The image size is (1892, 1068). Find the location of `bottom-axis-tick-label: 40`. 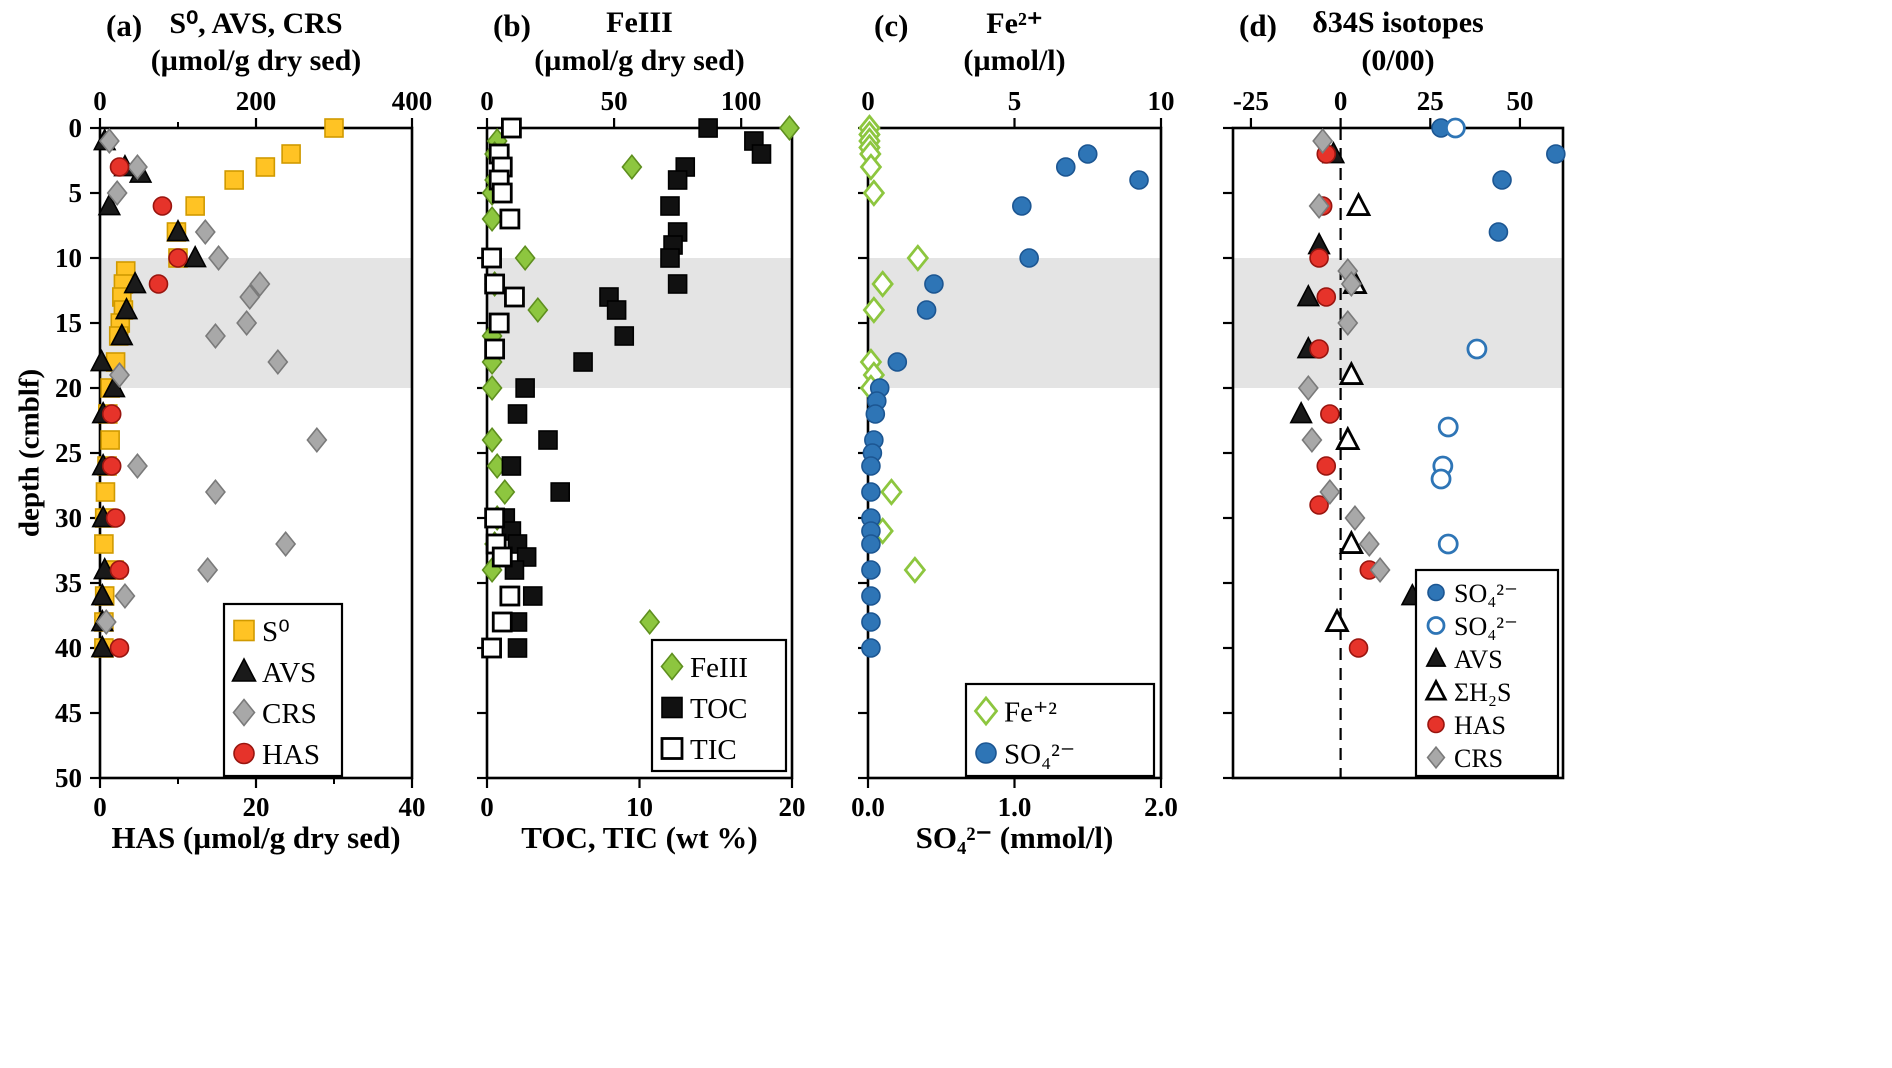

bottom-axis-tick-label: 40 is located at coordinates (412, 807).